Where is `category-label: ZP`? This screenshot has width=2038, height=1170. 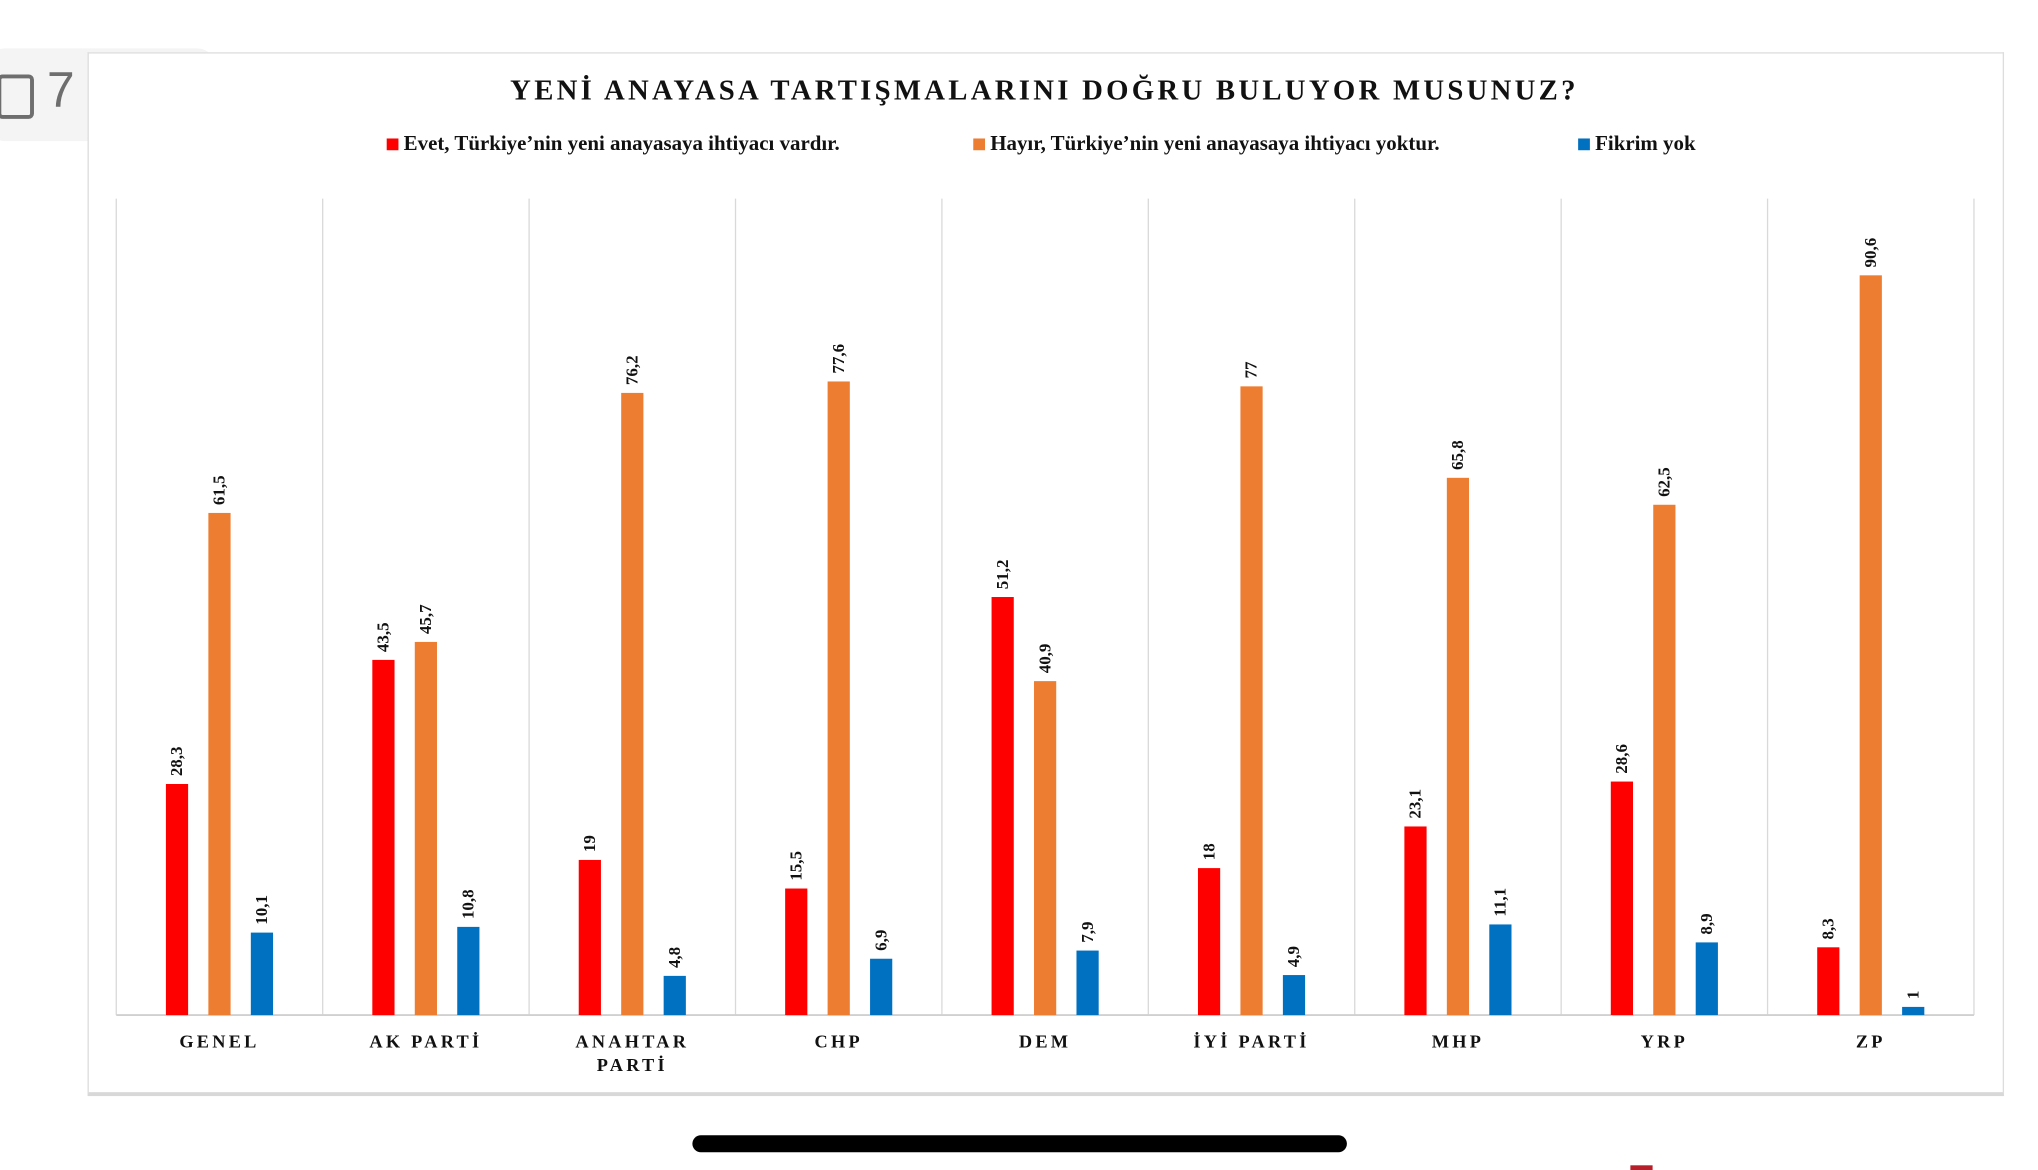 category-label: ZP is located at coordinates (1871, 1042).